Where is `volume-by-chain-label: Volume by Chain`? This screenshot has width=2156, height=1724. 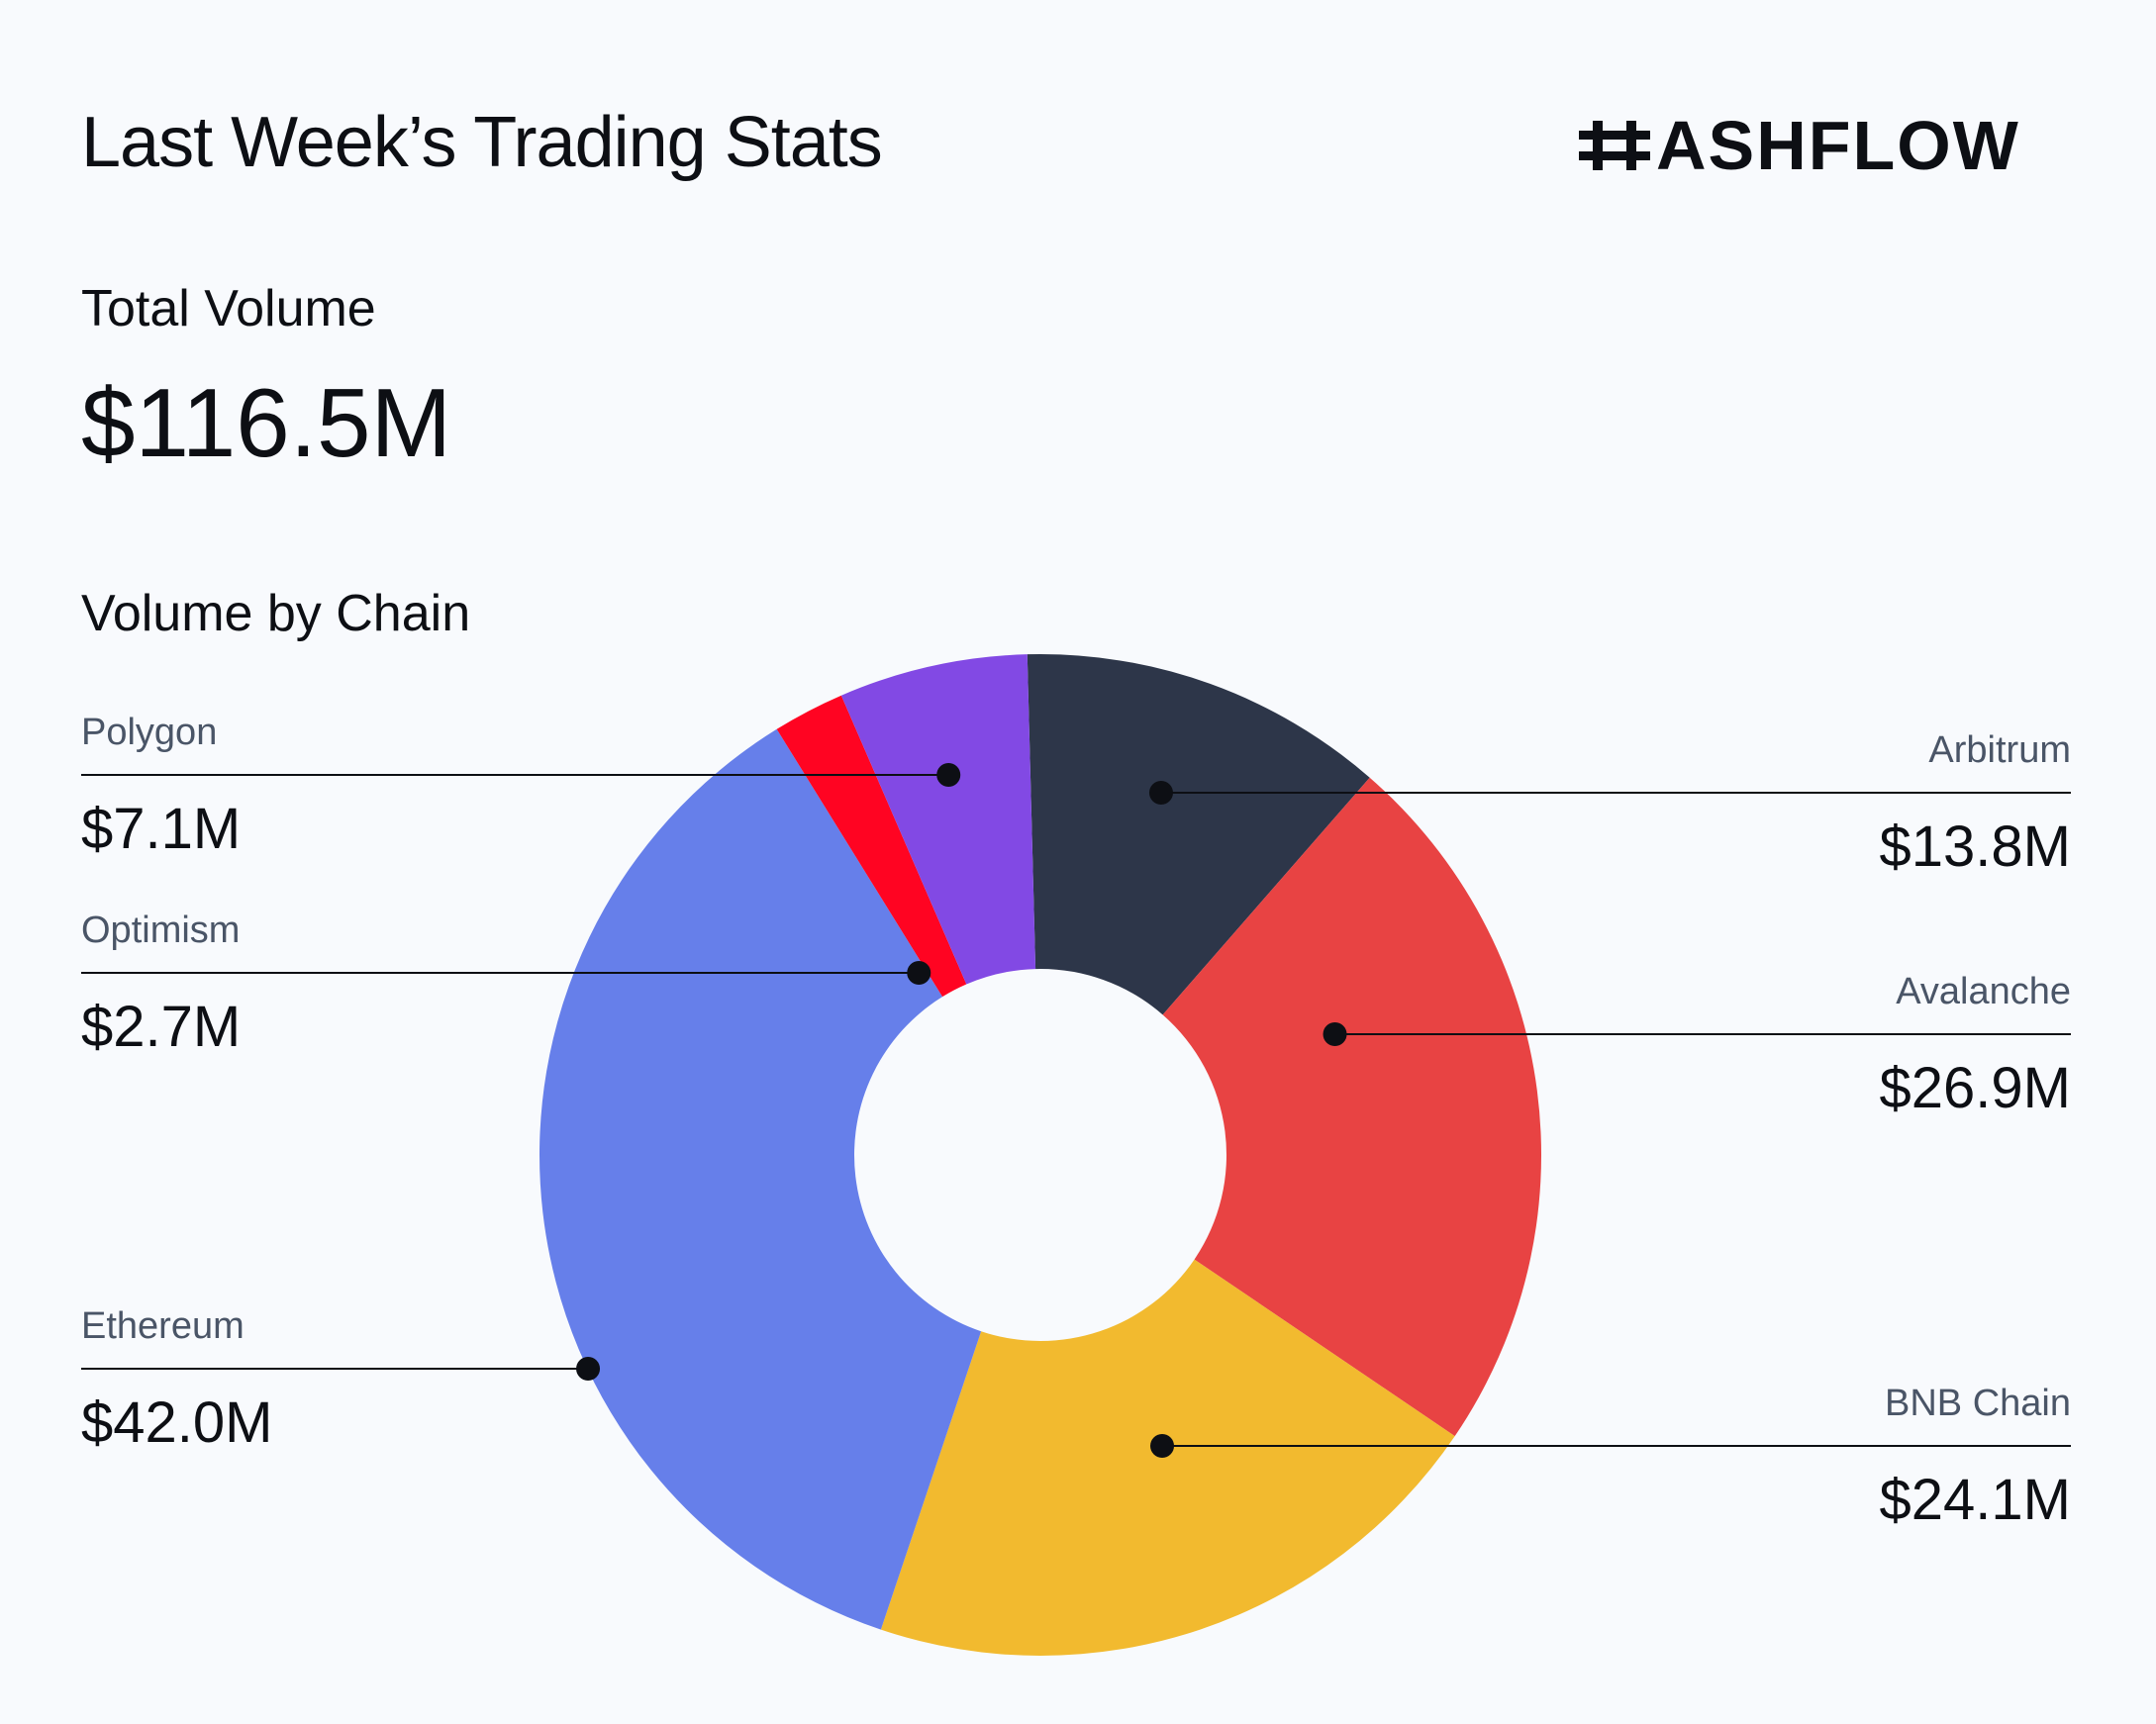
volume-by-chain-label: Volume by Chain is located at coordinates (276, 613).